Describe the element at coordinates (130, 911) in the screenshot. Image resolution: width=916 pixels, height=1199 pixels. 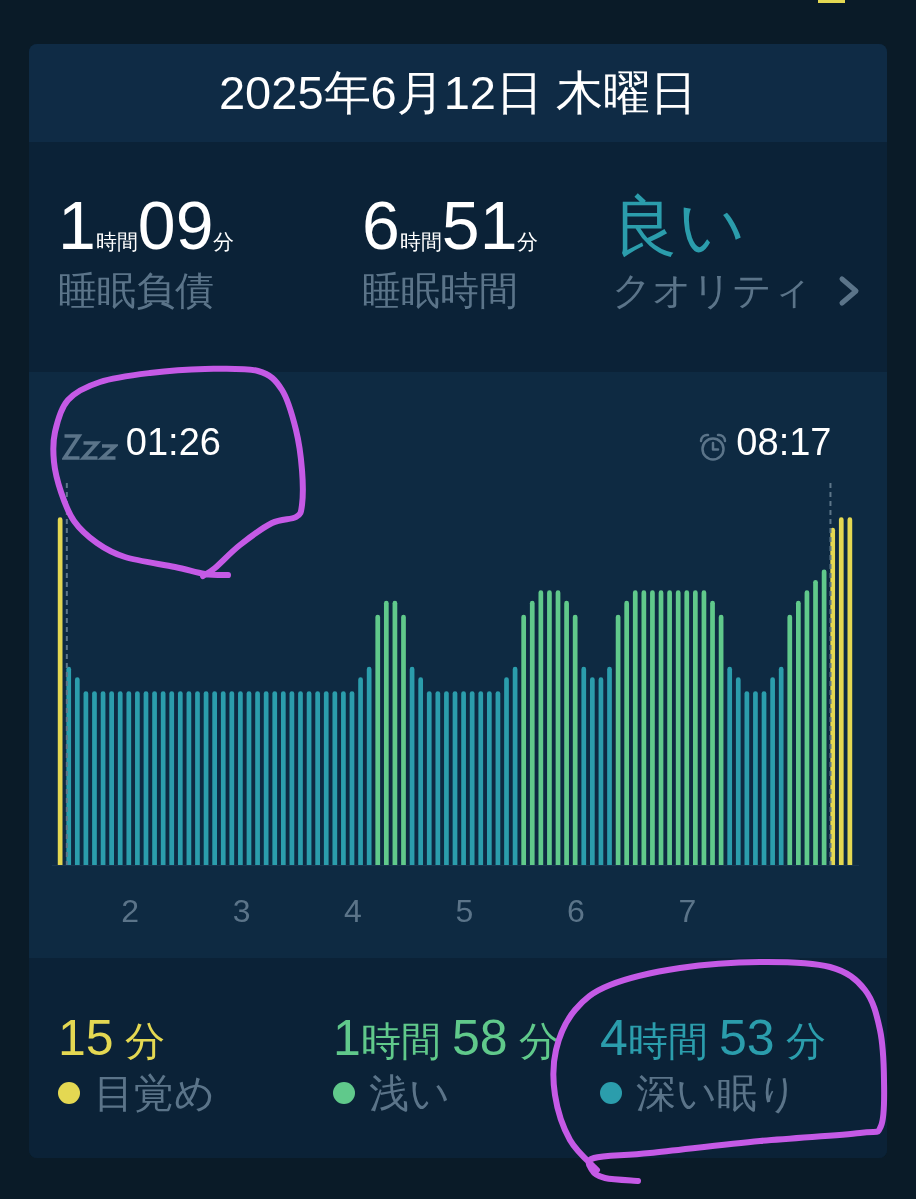
I see `x-tick-label: 2` at that location.